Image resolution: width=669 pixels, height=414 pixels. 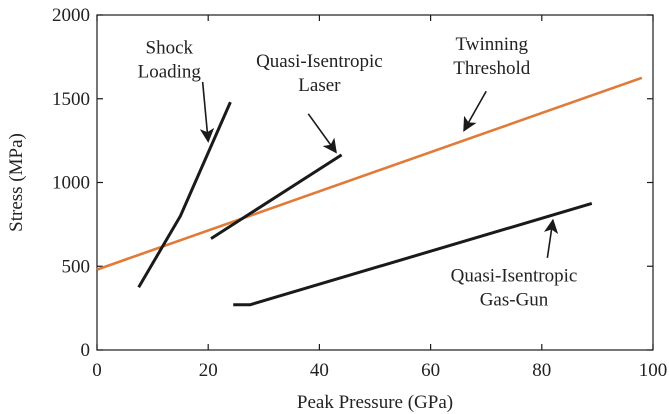 What do you see at coordinates (514, 287) in the screenshot?
I see `gasgun-label: Quasi-Isentropic Gas-Gun` at bounding box center [514, 287].